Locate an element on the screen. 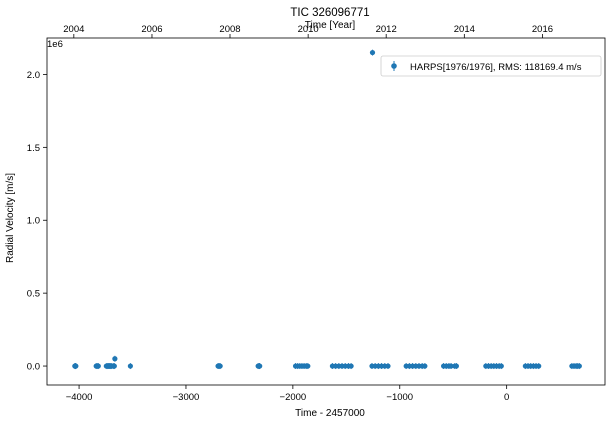 Image resolution: width=610 pixels, height=425 pixels. top-x-tick-label: 2010 is located at coordinates (308, 29).